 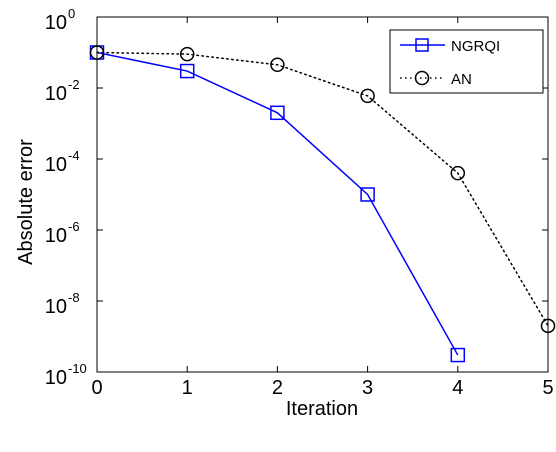 I want to click on x-tick-label-4: 4, so click(x=457, y=388).